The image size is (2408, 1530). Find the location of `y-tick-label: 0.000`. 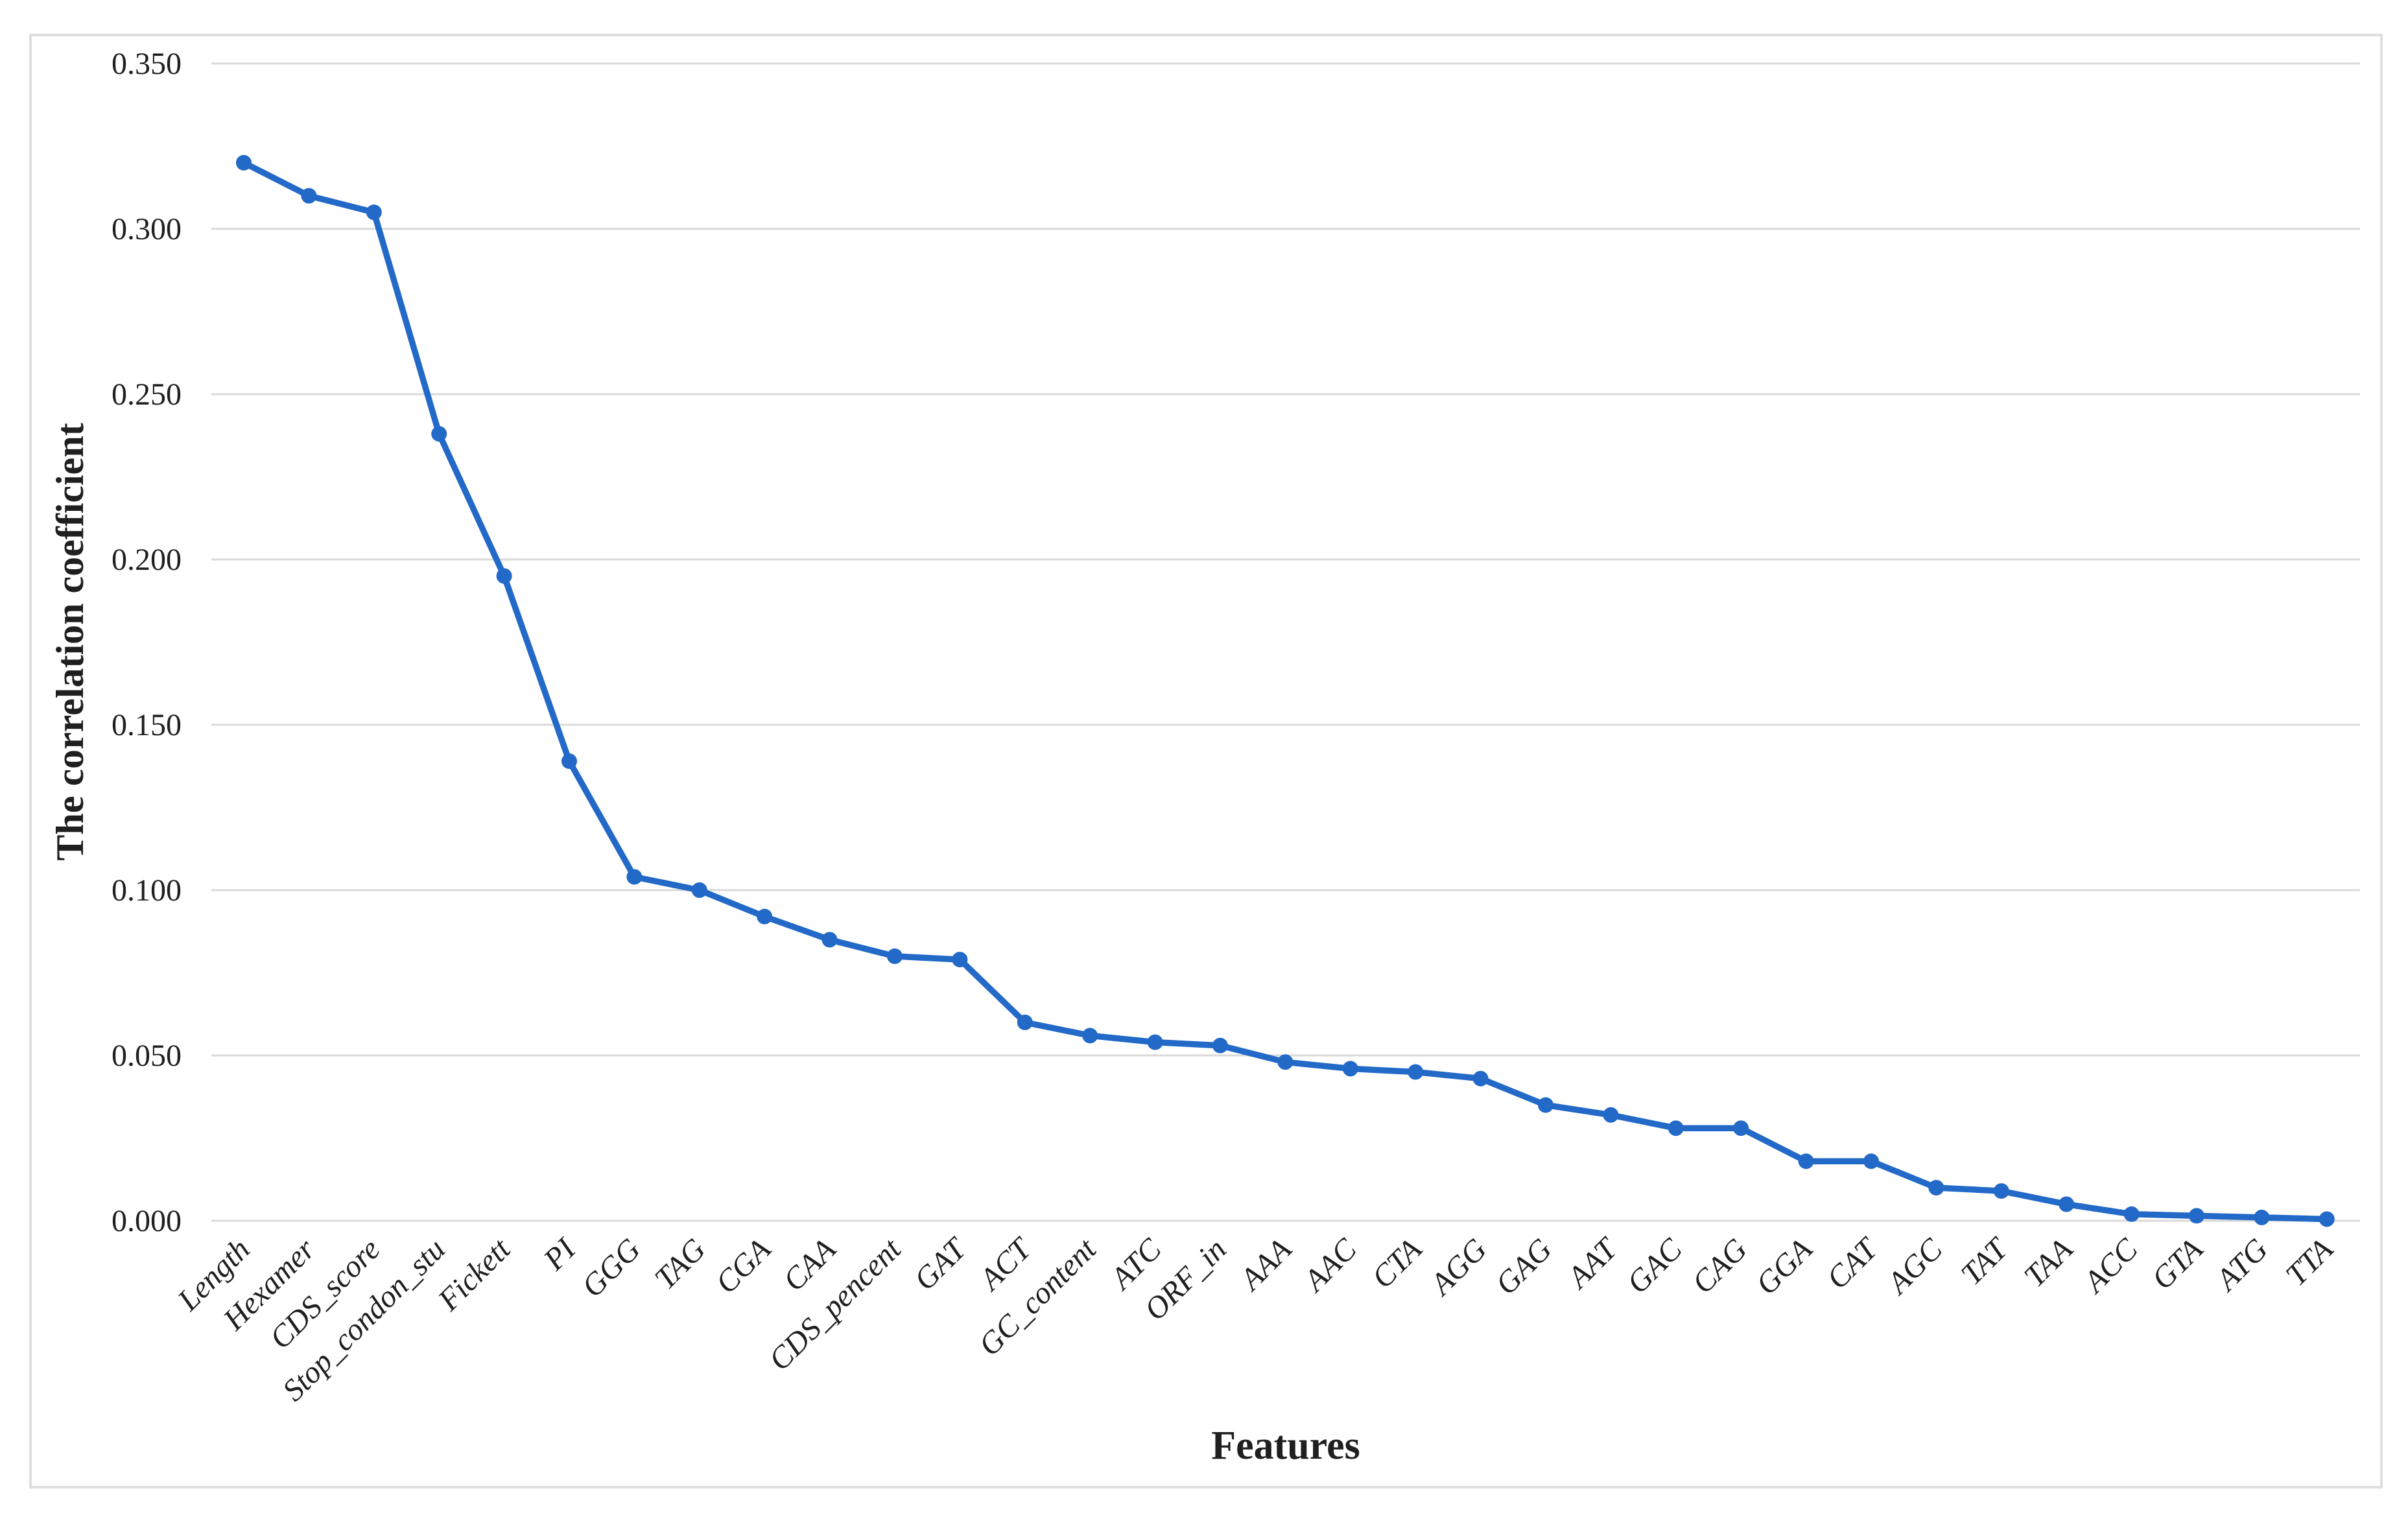

y-tick-label: 0.000 is located at coordinates (147, 1221).